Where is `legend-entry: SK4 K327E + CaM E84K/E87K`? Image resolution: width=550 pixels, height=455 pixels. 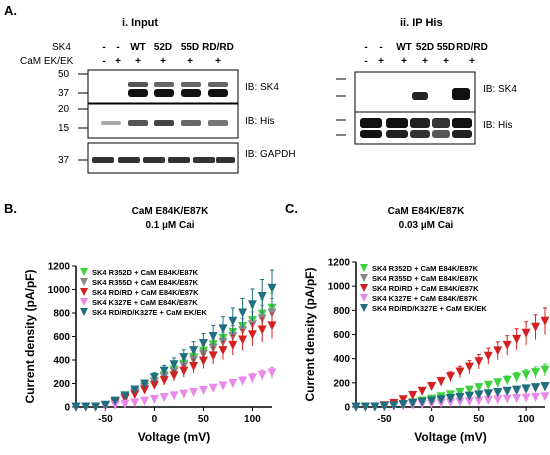
legend-entry: SK4 K327E + CaM E84K/E87K is located at coordinates (145, 302).